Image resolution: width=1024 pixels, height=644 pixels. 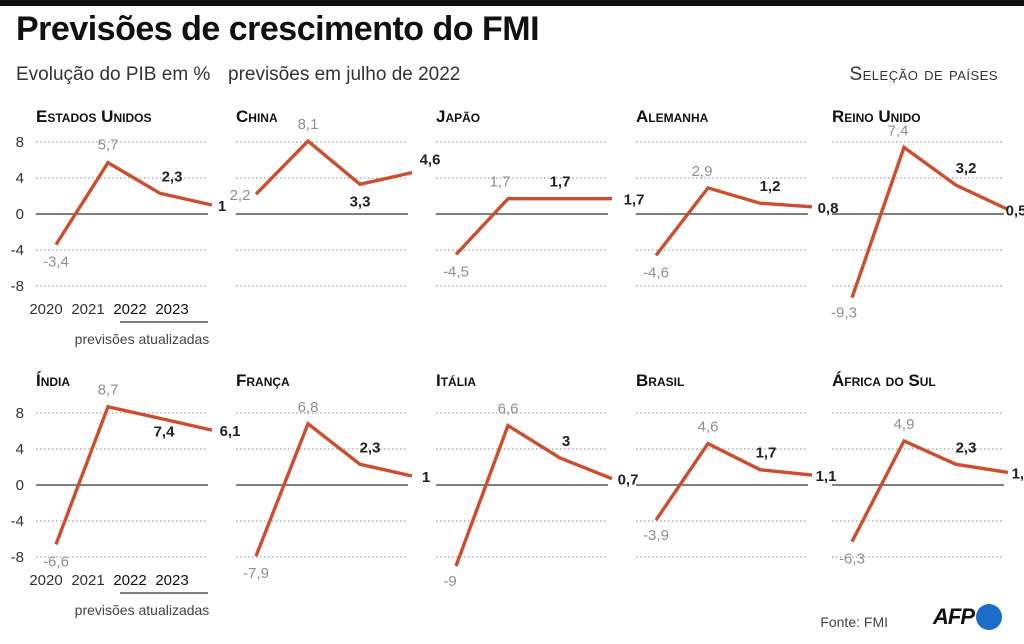 What do you see at coordinates (512, 3) in the screenshot?
I see `top-rule` at bounding box center [512, 3].